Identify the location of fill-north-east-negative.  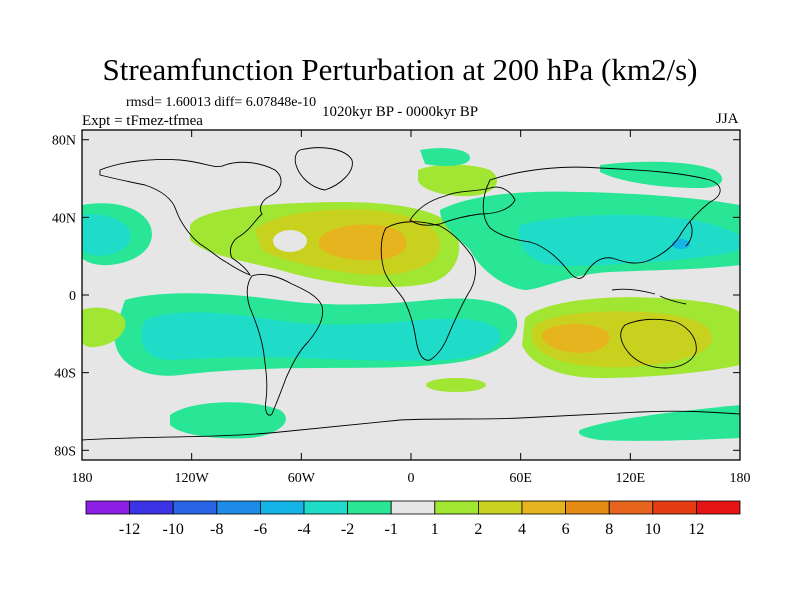
(661, 174).